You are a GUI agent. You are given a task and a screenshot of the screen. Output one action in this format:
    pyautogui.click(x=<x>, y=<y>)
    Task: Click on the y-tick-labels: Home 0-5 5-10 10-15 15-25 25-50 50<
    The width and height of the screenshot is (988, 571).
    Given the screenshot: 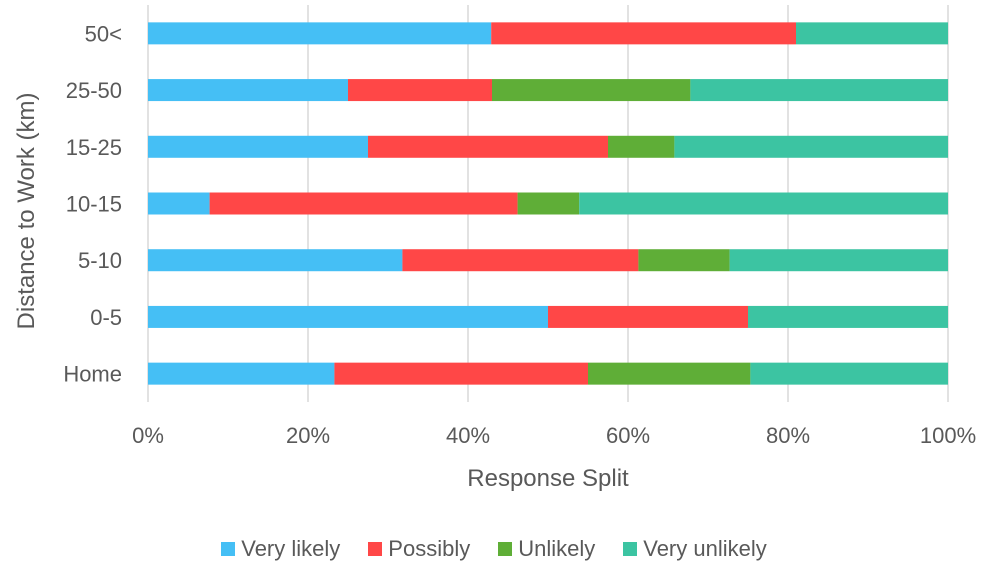 What is the action you would take?
    pyautogui.click(x=92, y=203)
    